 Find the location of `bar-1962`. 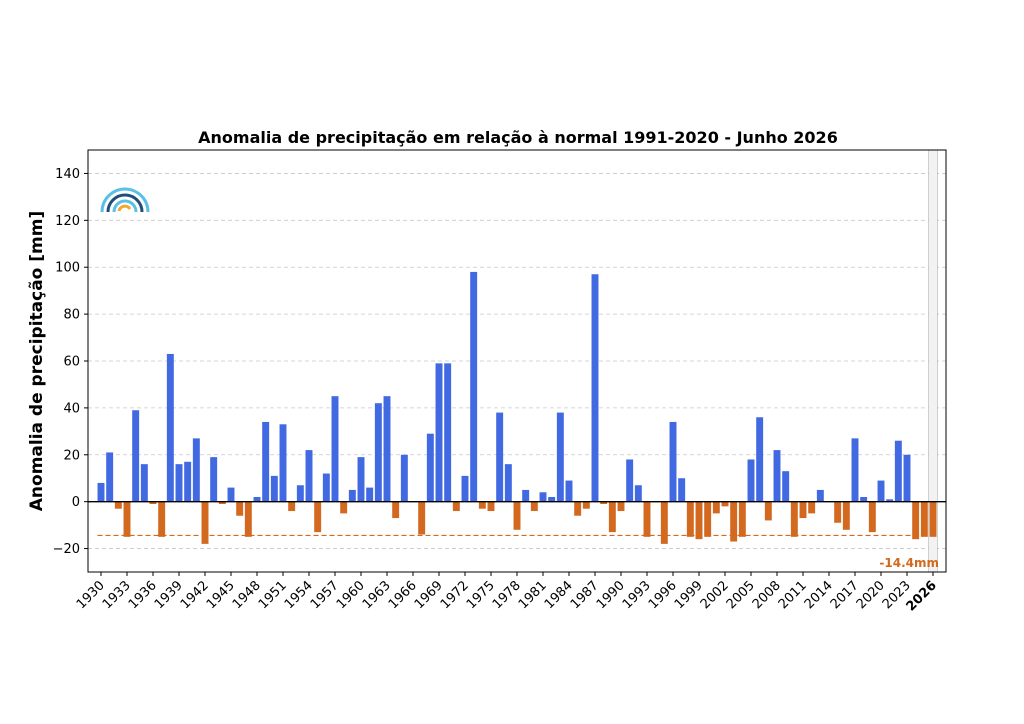

bar-1962 is located at coordinates (378, 452).